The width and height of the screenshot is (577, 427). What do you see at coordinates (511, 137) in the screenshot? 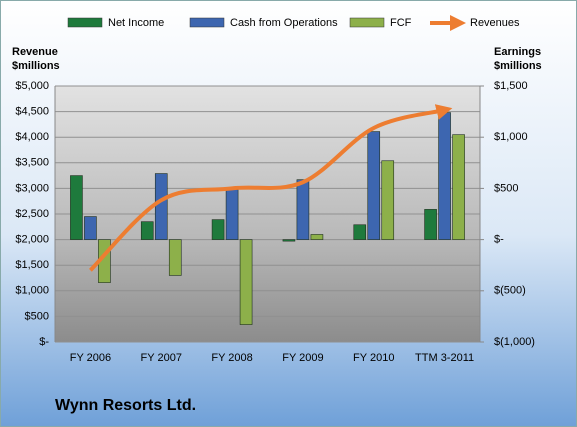
I see `y2-tick-label: $1,000` at bounding box center [511, 137].